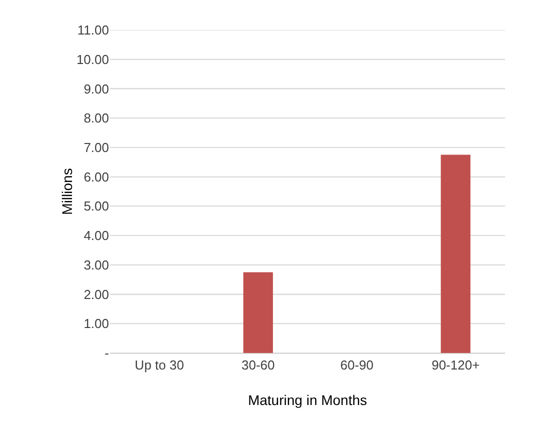 The height and width of the screenshot is (443, 535). I want to click on y-tick-label: 9.00, so click(96, 88).